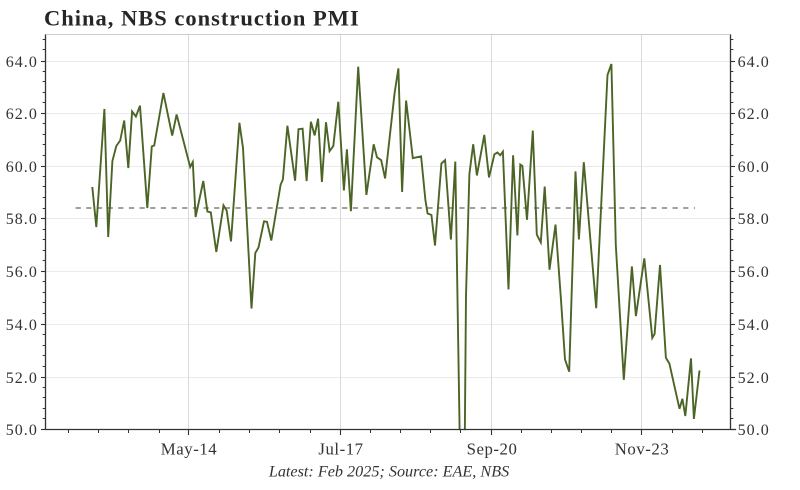  Describe the element at coordinates (189, 449) in the screenshot. I see `svg-text: May-14` at that location.